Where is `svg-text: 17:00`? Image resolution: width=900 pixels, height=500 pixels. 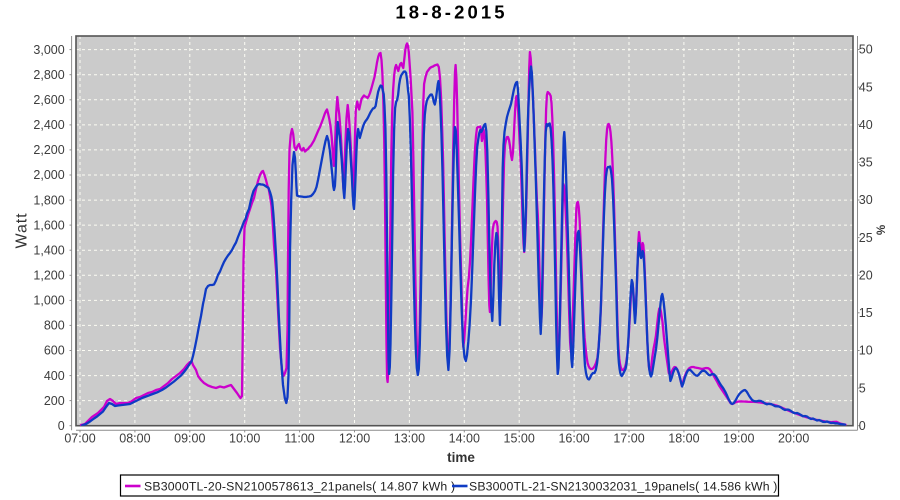
svg-text: 17:00 is located at coordinates (628, 439).